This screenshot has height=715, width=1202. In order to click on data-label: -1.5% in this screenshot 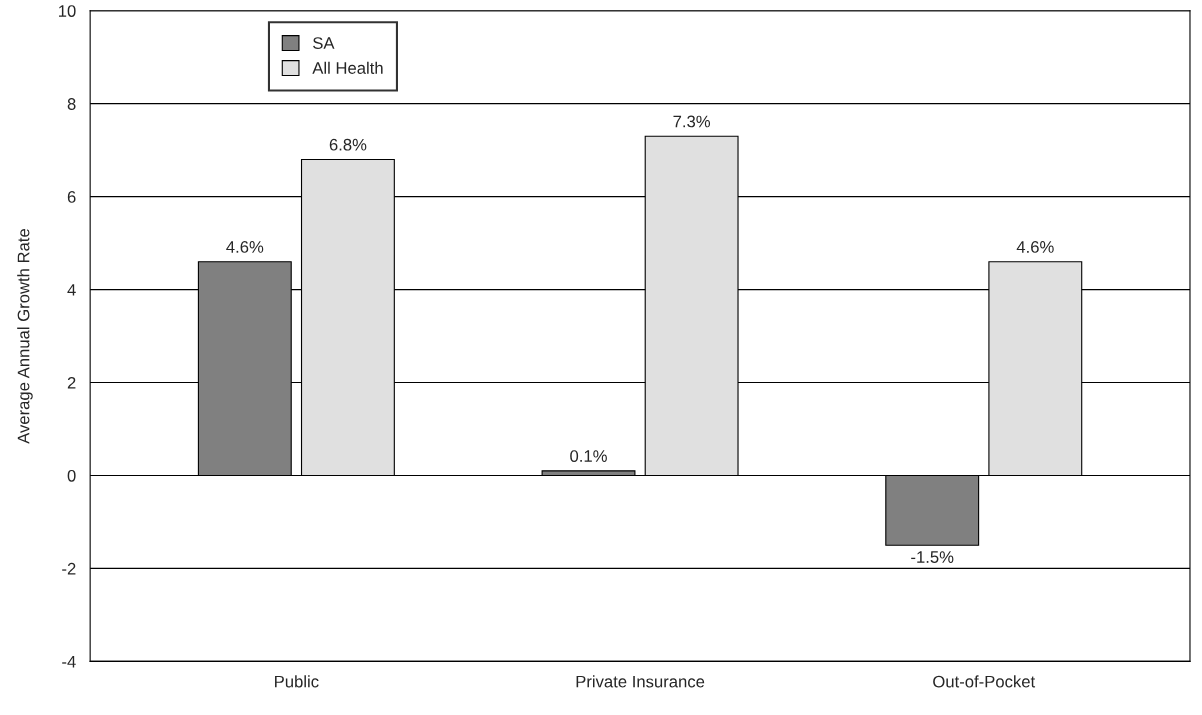, I will do `click(932, 557)`.